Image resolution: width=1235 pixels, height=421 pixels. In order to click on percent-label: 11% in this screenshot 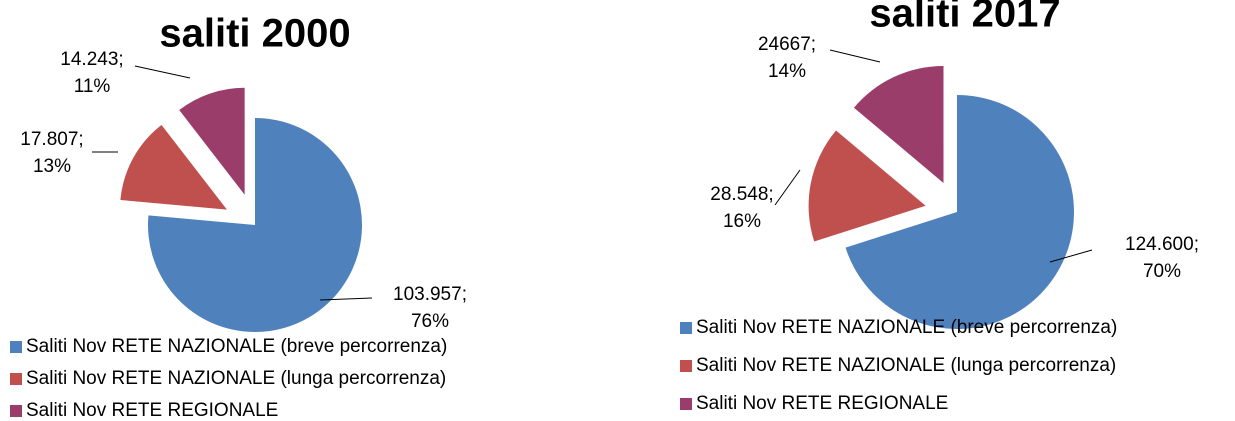, I will do `click(92, 86)`.